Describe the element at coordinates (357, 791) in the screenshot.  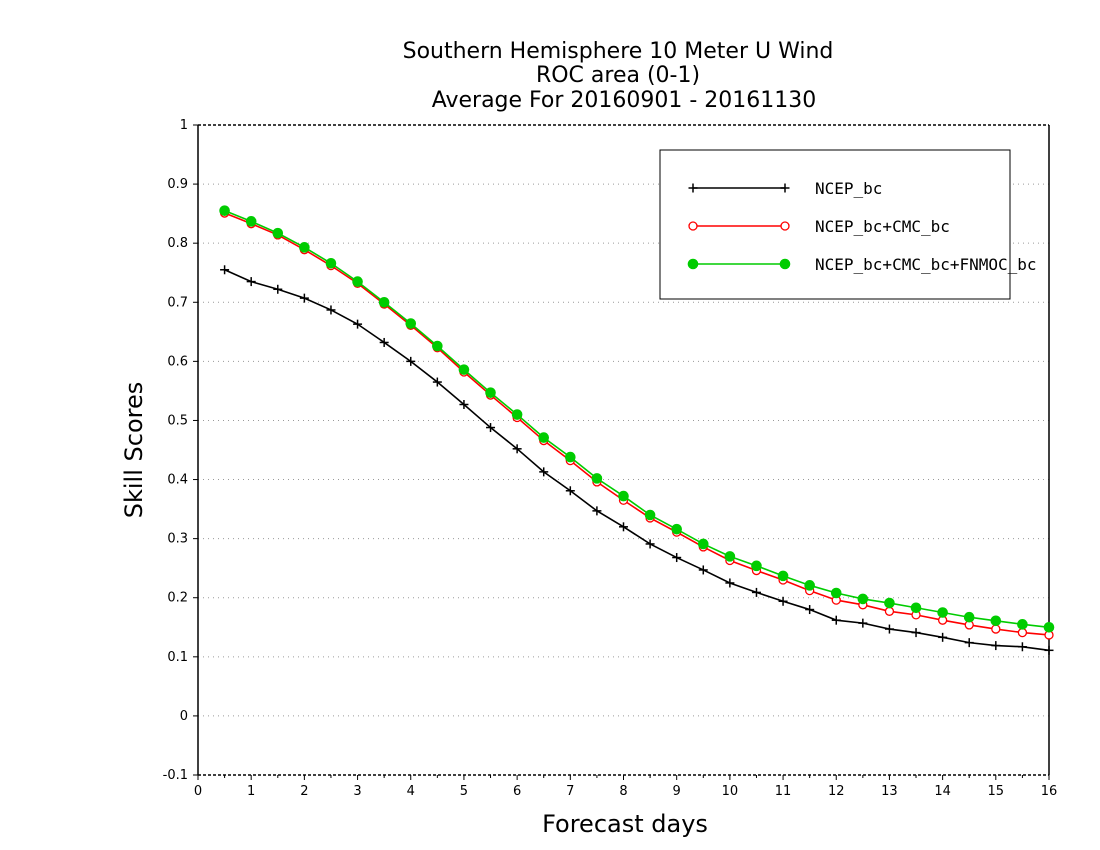
I see `x-tick-label: 3` at that location.